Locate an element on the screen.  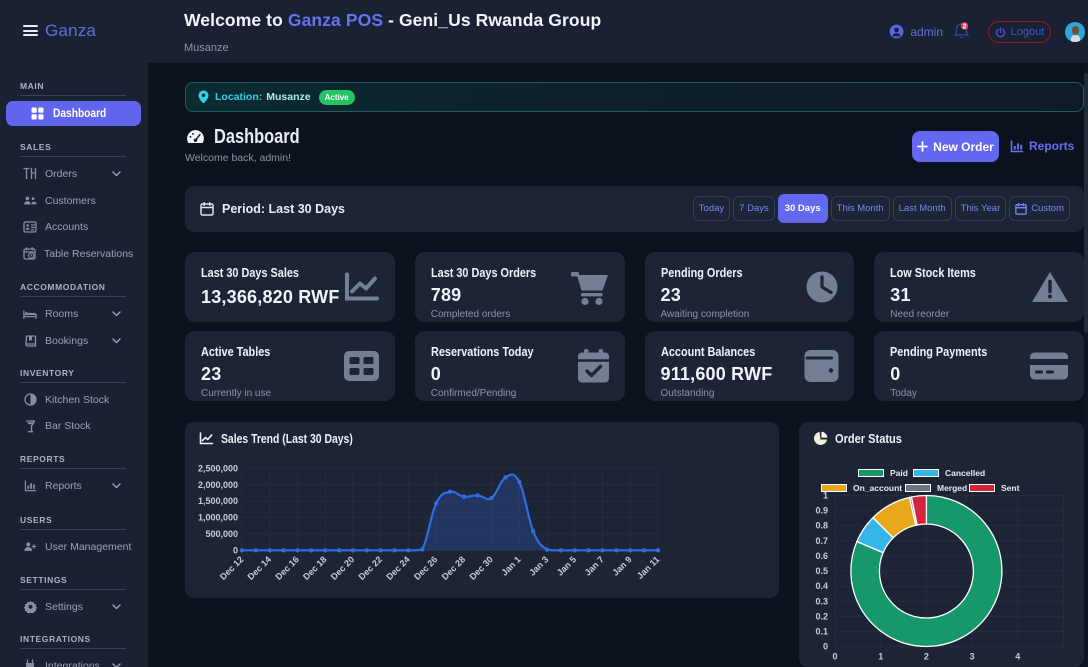
svg-text: Jan 11 is located at coordinates (648, 567).